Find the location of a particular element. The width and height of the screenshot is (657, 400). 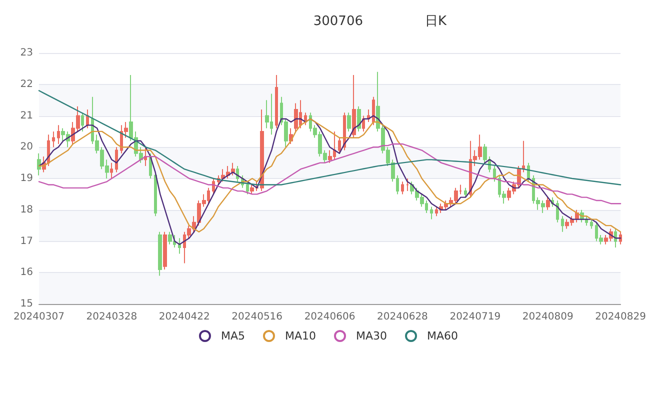

x-tick-label: 20240809 is located at coordinates (548, 317).